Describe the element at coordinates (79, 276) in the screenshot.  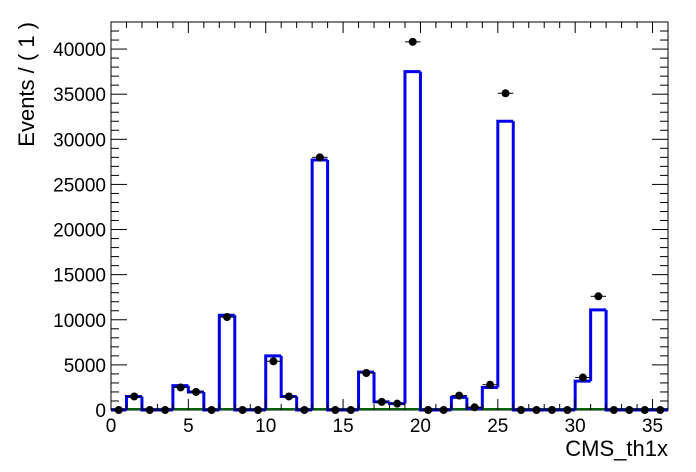
I see `y-tick-label: 15000` at that location.